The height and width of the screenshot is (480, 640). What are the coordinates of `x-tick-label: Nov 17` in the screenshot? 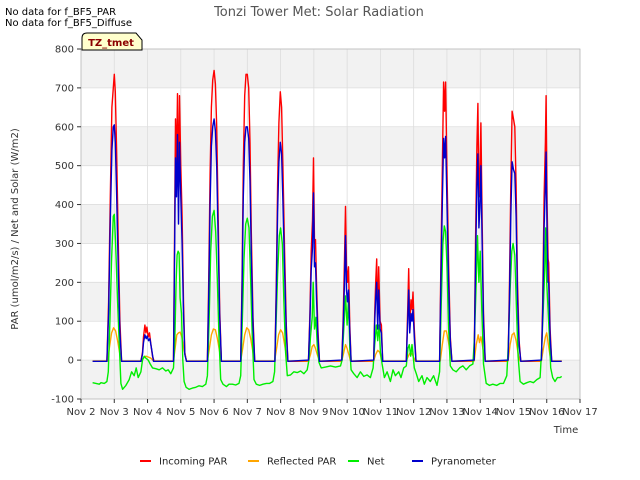 It's located at (579, 412).